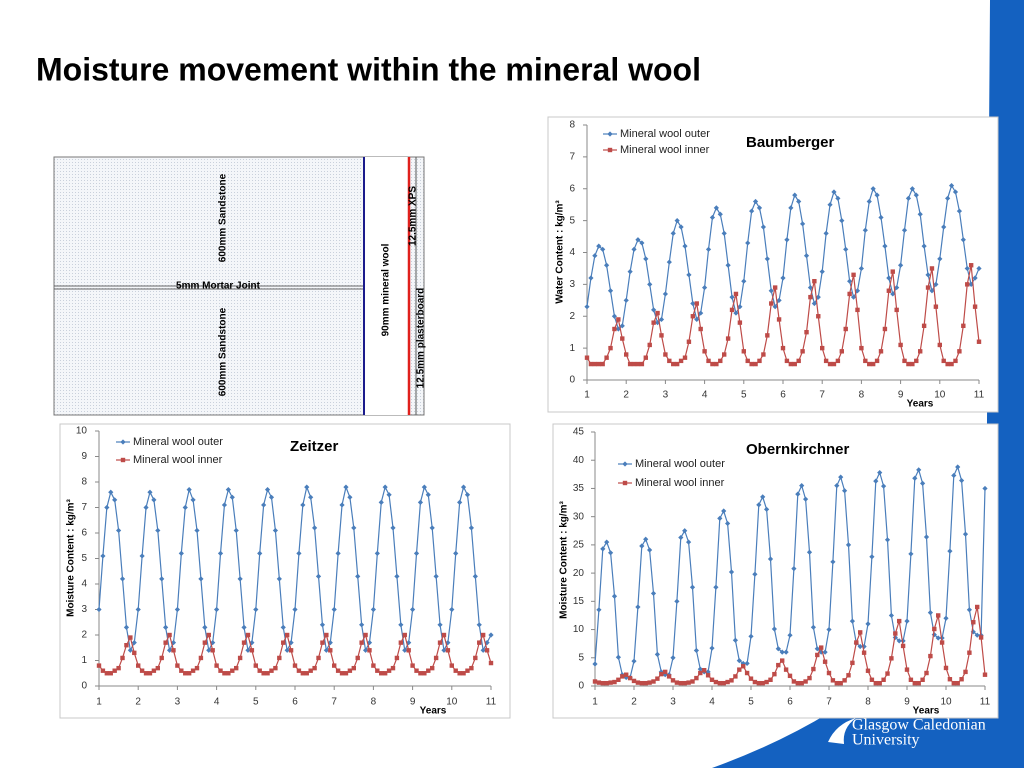  I want to click on x-tick-label: 1, so click(595, 702).